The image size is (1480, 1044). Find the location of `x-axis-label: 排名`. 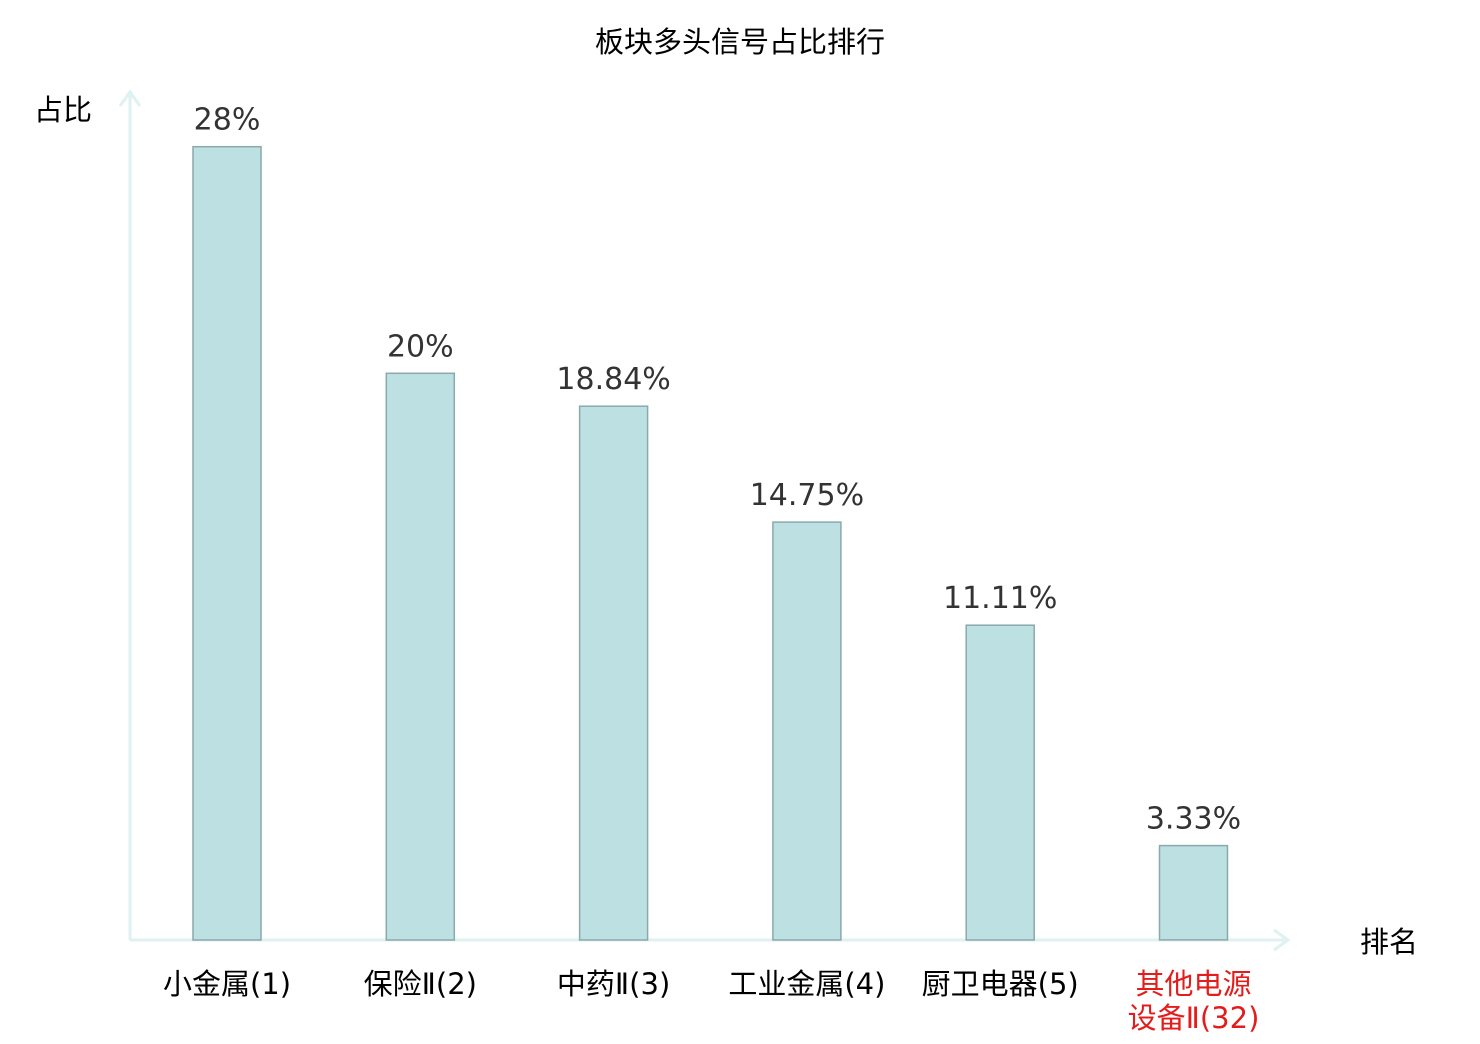

x-axis-label: 排名 is located at coordinates (1389, 942).